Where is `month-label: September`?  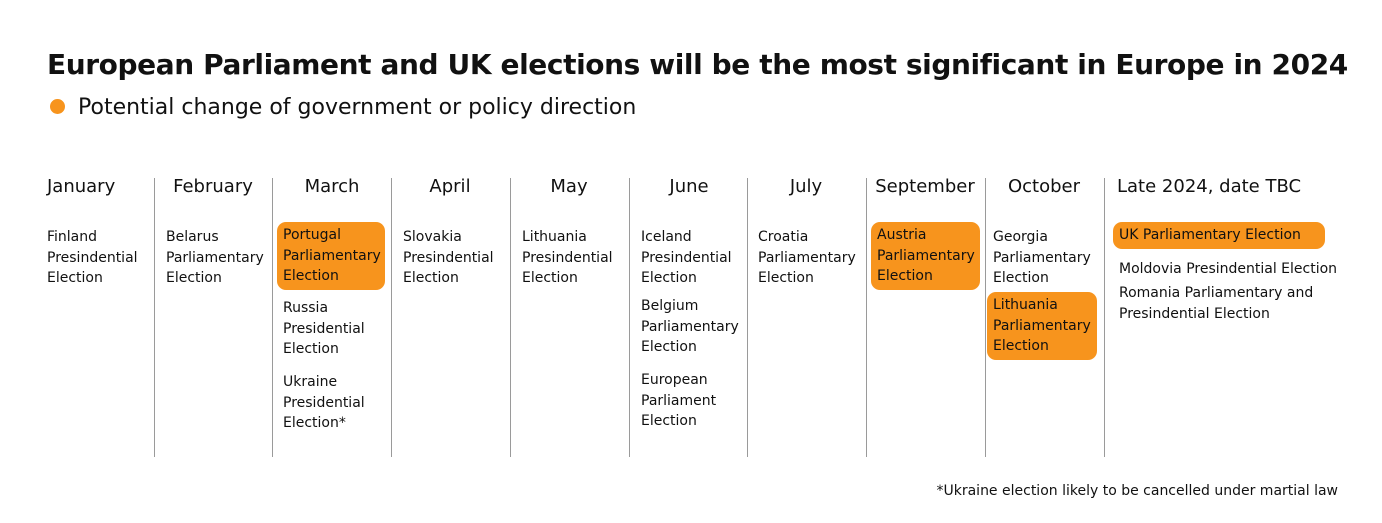 month-label: September is located at coordinates (925, 186).